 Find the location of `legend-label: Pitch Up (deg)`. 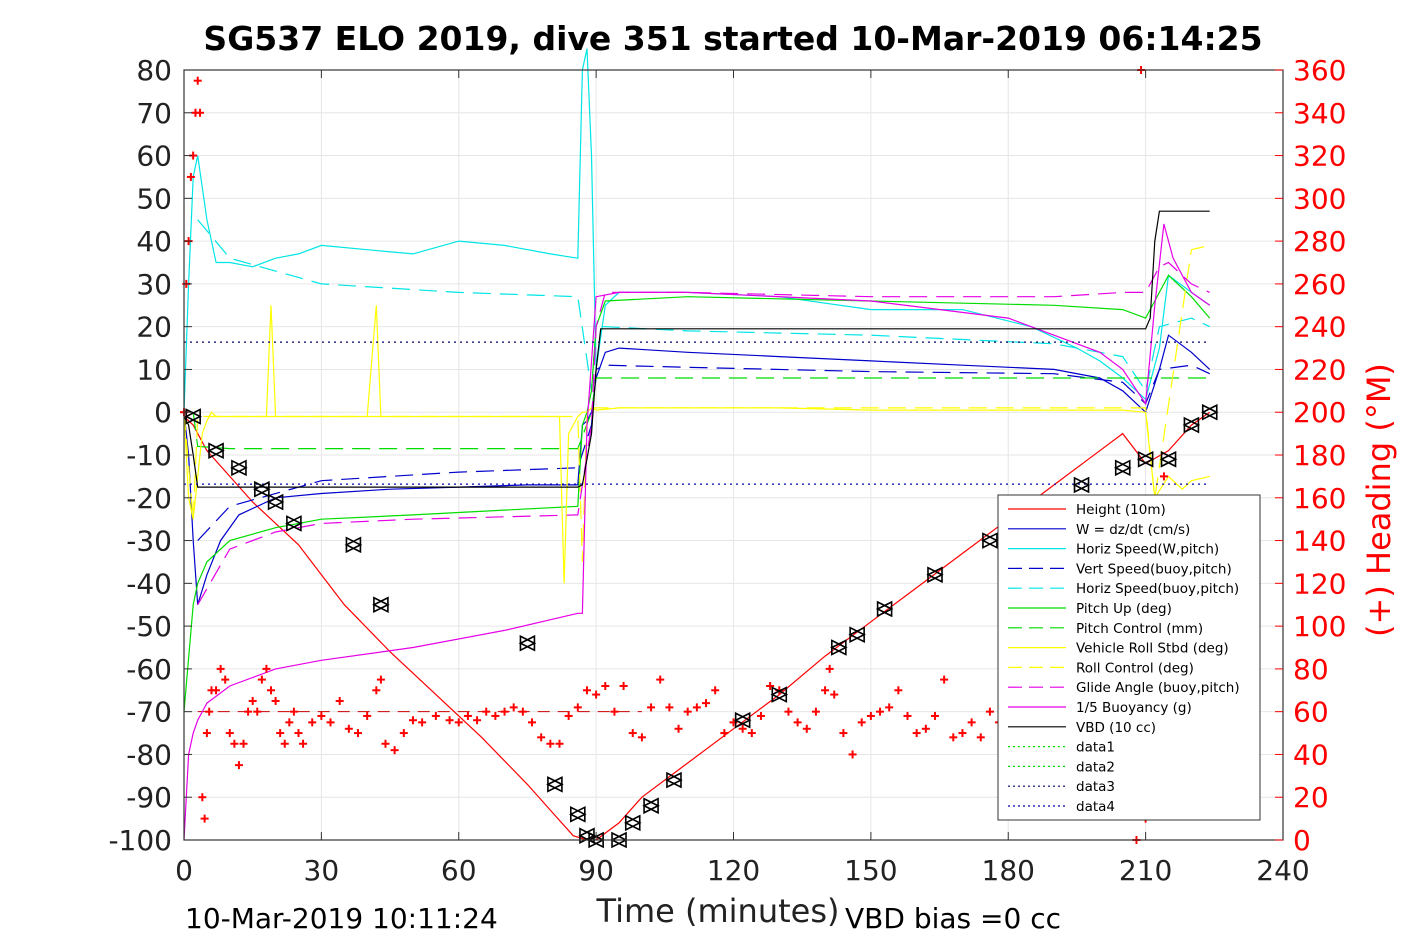

legend-label: Pitch Up (deg) is located at coordinates (1124, 609).